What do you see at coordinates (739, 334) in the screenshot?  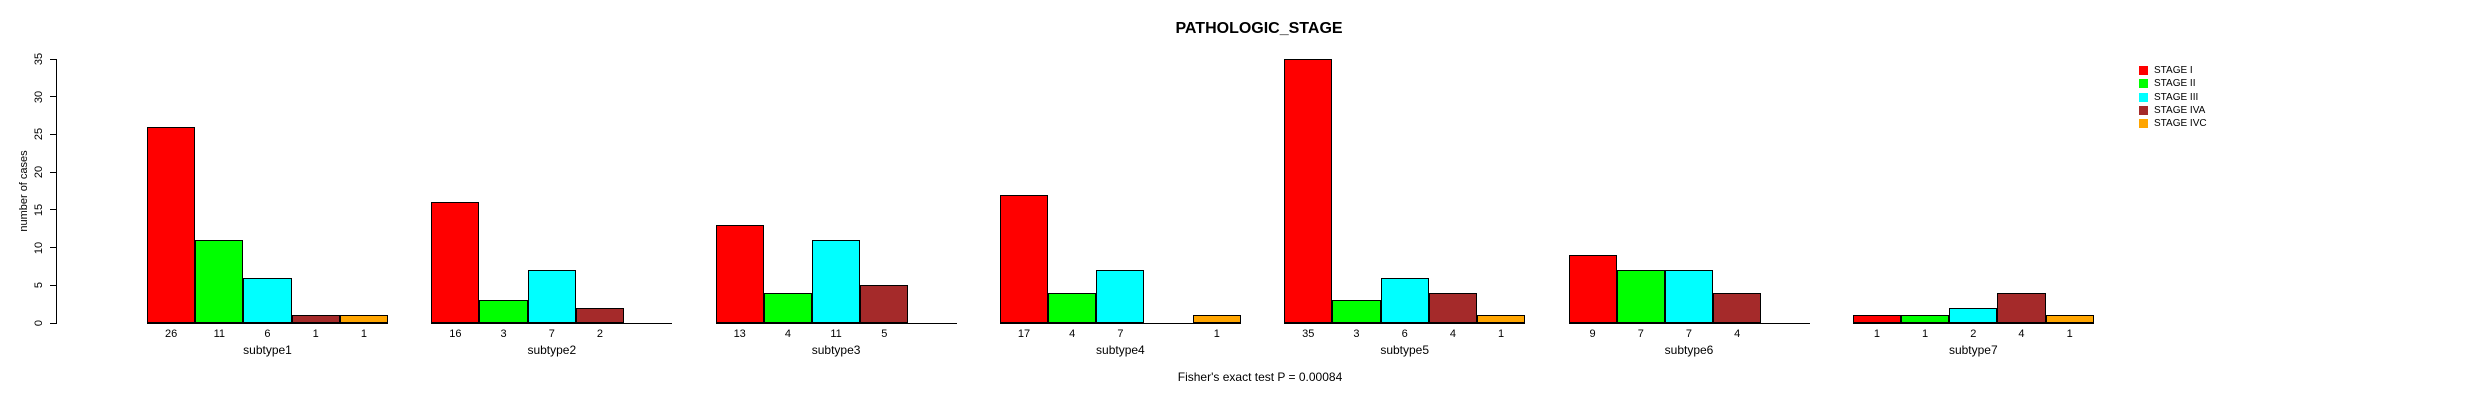 I see `bar-value-label: 13` at bounding box center [739, 334].